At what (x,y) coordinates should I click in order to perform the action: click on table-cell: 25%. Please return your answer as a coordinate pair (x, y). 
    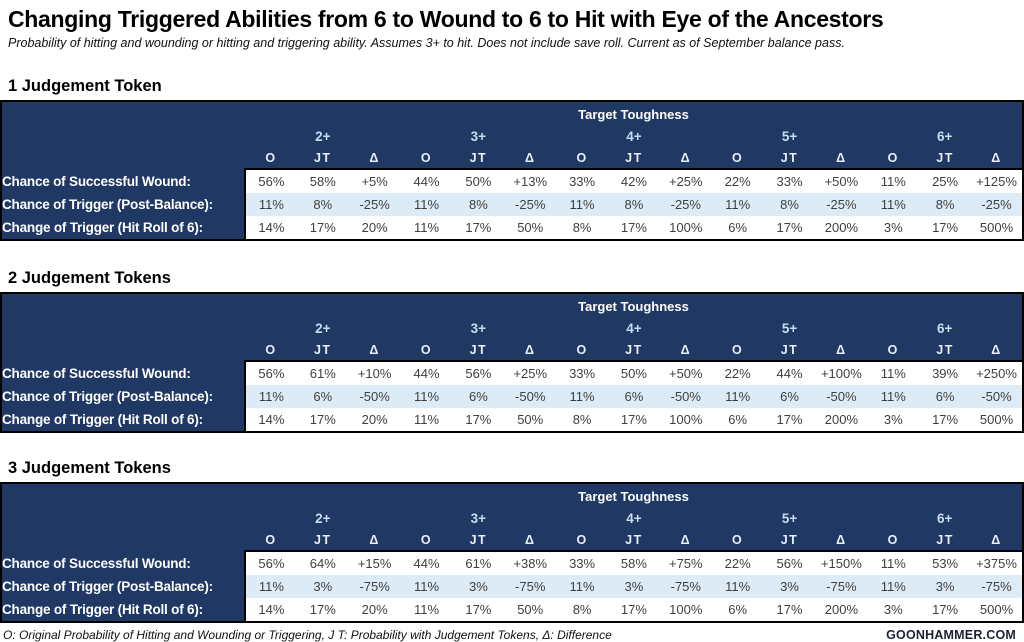
    Looking at the image, I should click on (945, 180).